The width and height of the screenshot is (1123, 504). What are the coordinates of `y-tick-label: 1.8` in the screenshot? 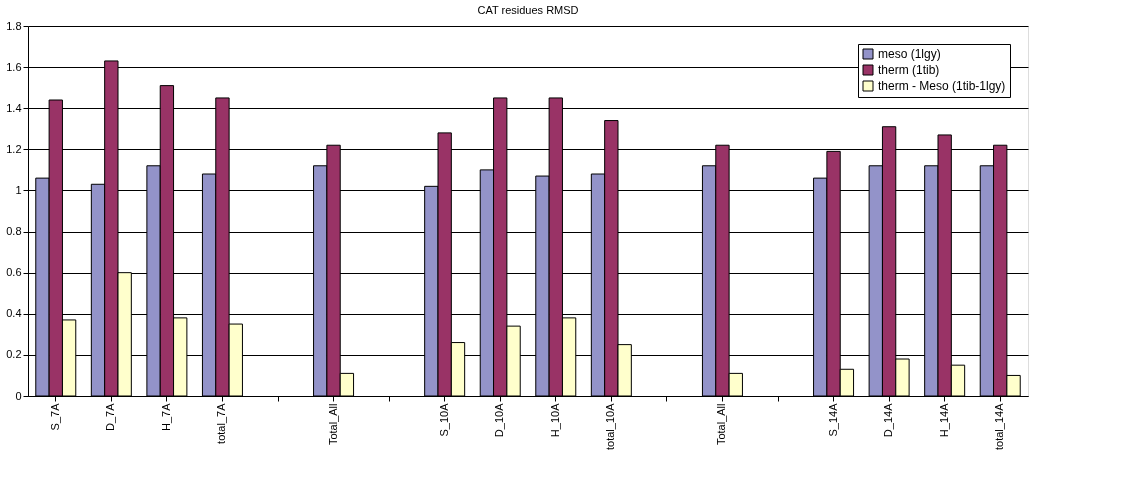 It's located at (14, 25).